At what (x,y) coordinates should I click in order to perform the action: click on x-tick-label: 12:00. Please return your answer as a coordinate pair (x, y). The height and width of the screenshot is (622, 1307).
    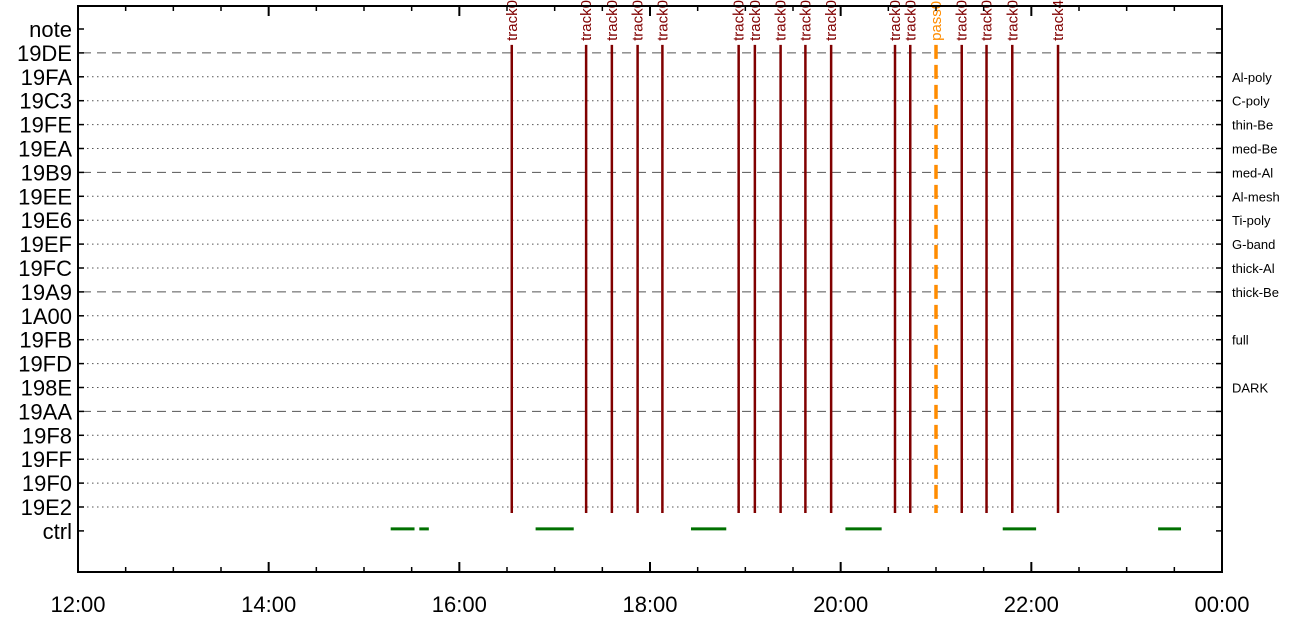
    Looking at the image, I should click on (77, 604).